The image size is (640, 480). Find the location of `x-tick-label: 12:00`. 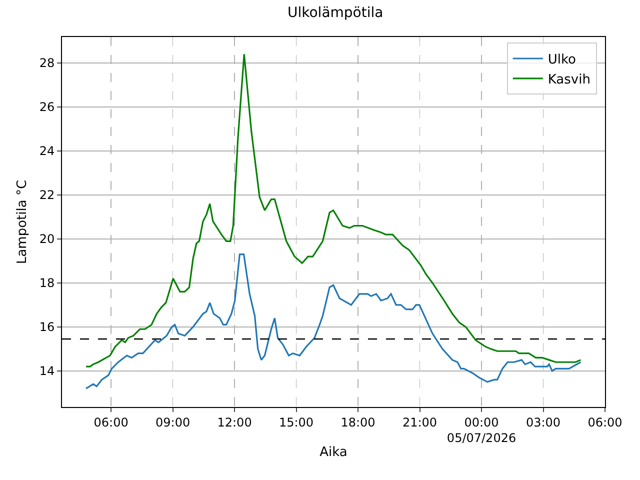

x-tick-label: 12:00 is located at coordinates (234, 422).